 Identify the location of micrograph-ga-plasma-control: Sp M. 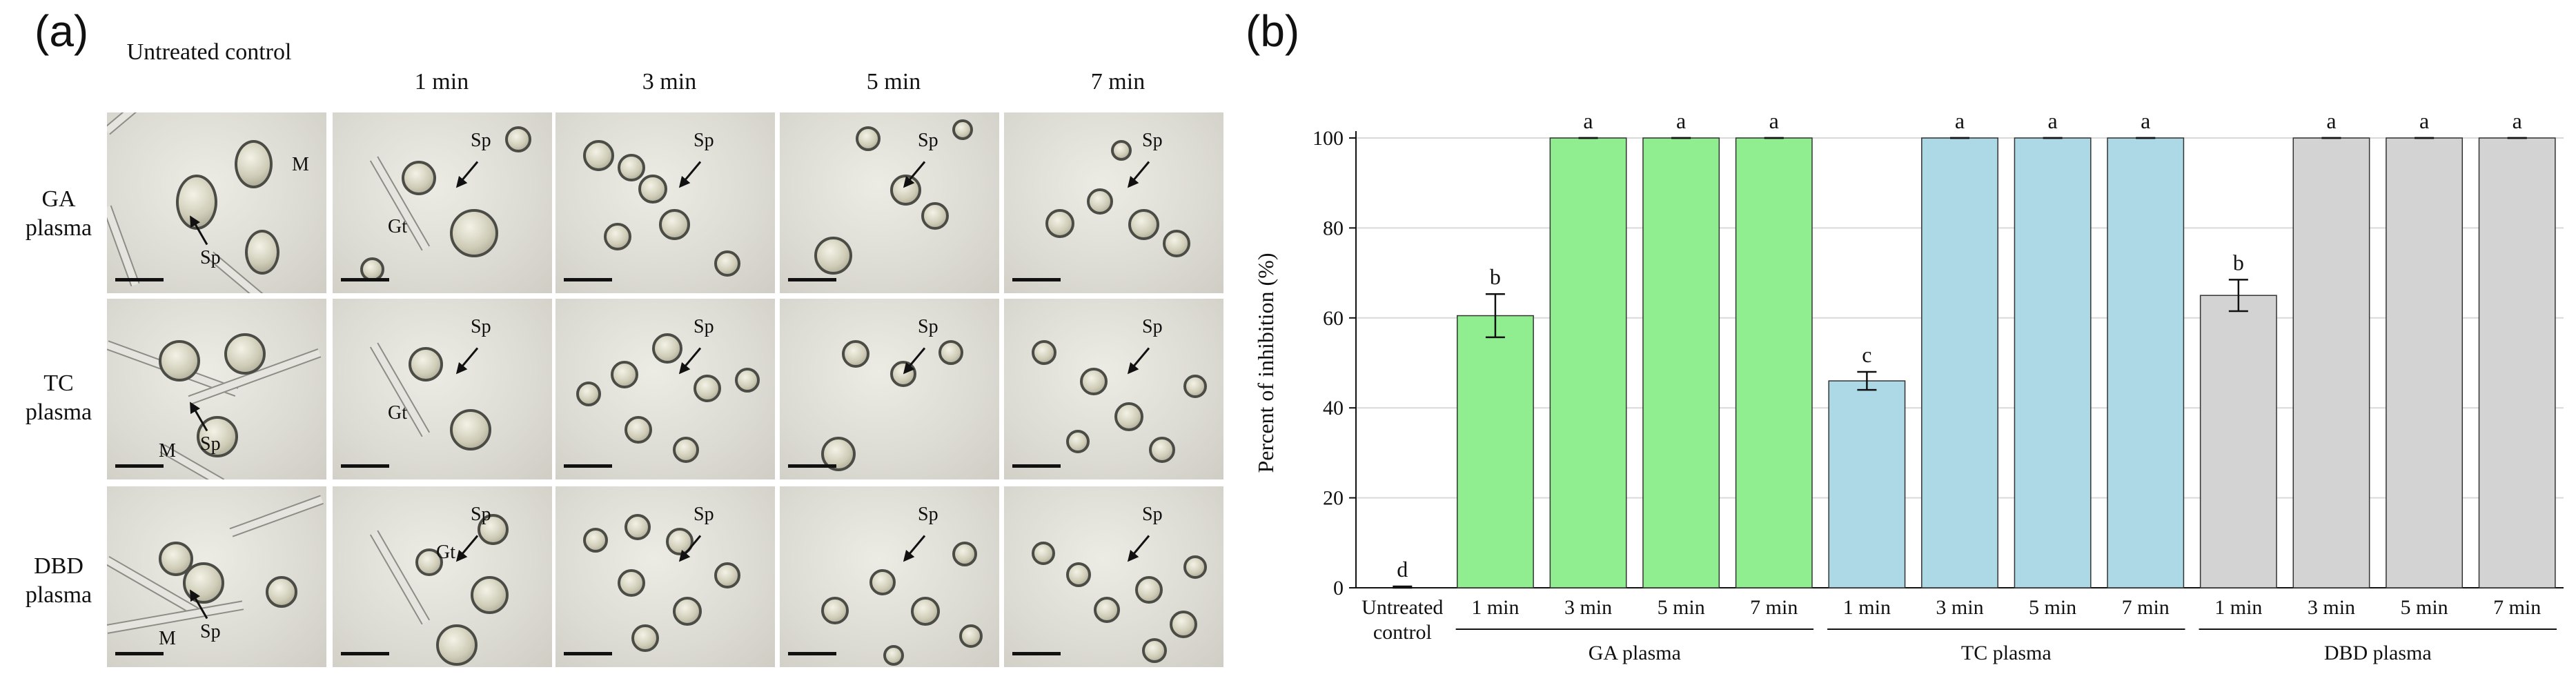
(216, 202).